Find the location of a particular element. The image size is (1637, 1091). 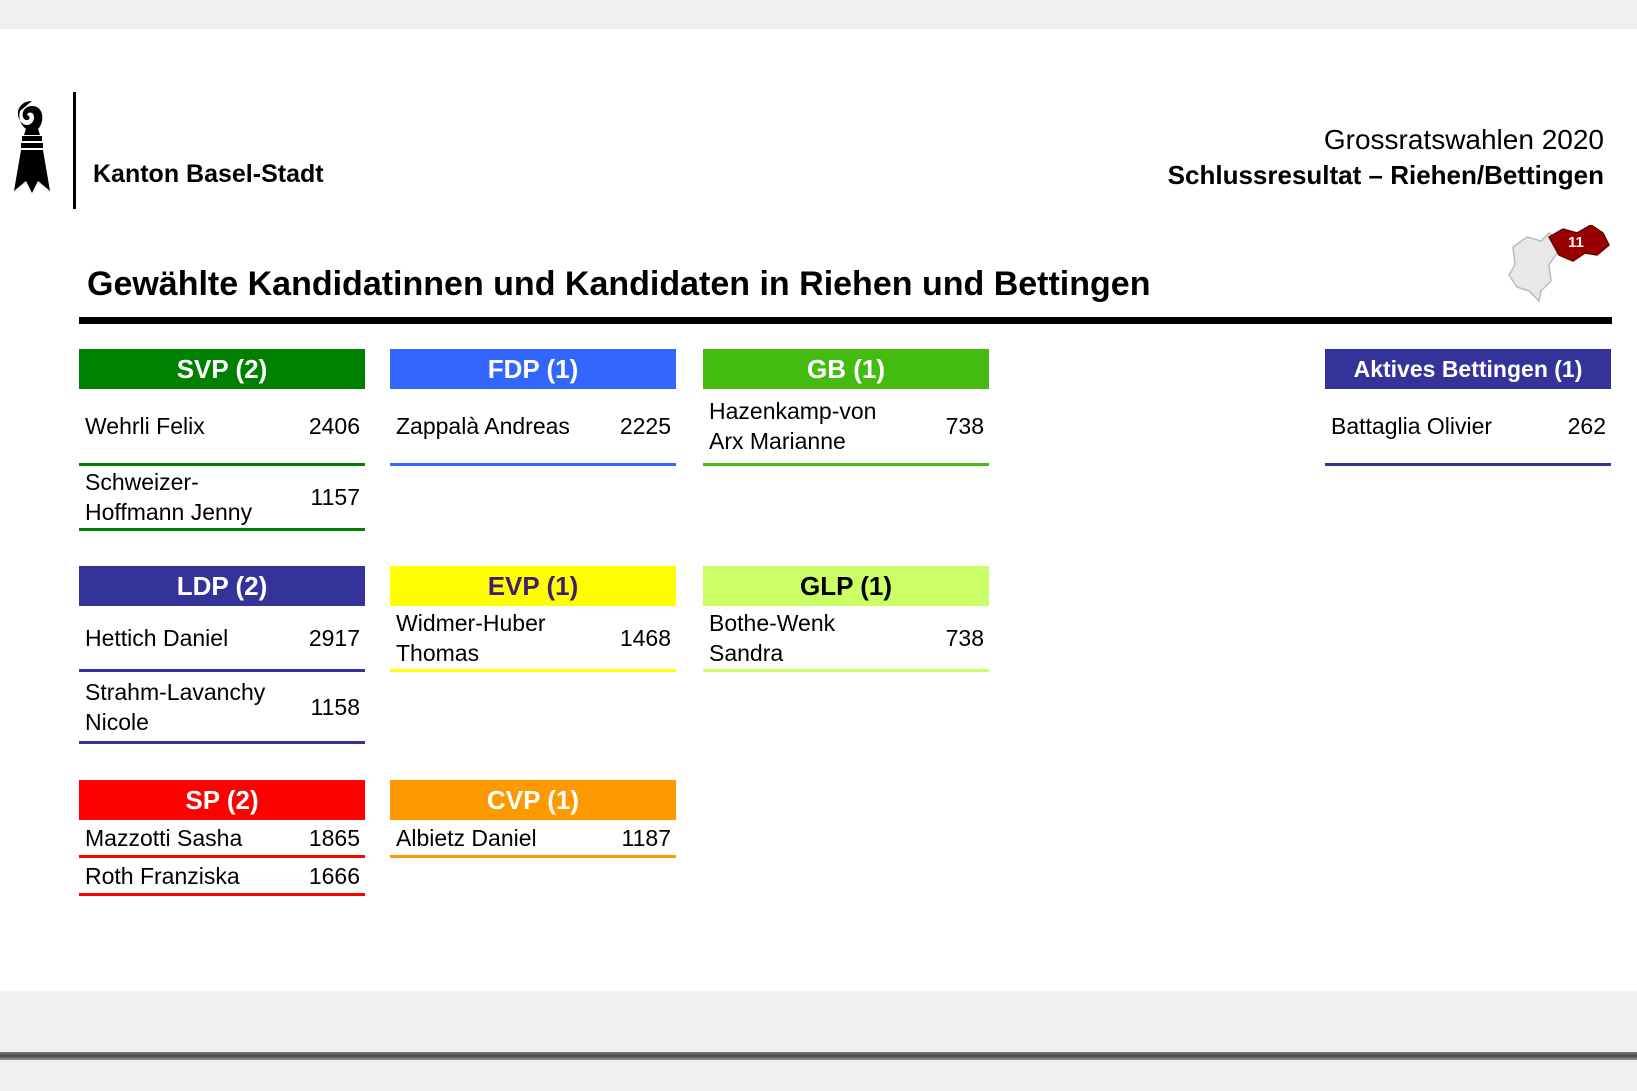

party-evp: EVP (1) Widmer-Huber Thomas 1468 is located at coordinates (533, 619).